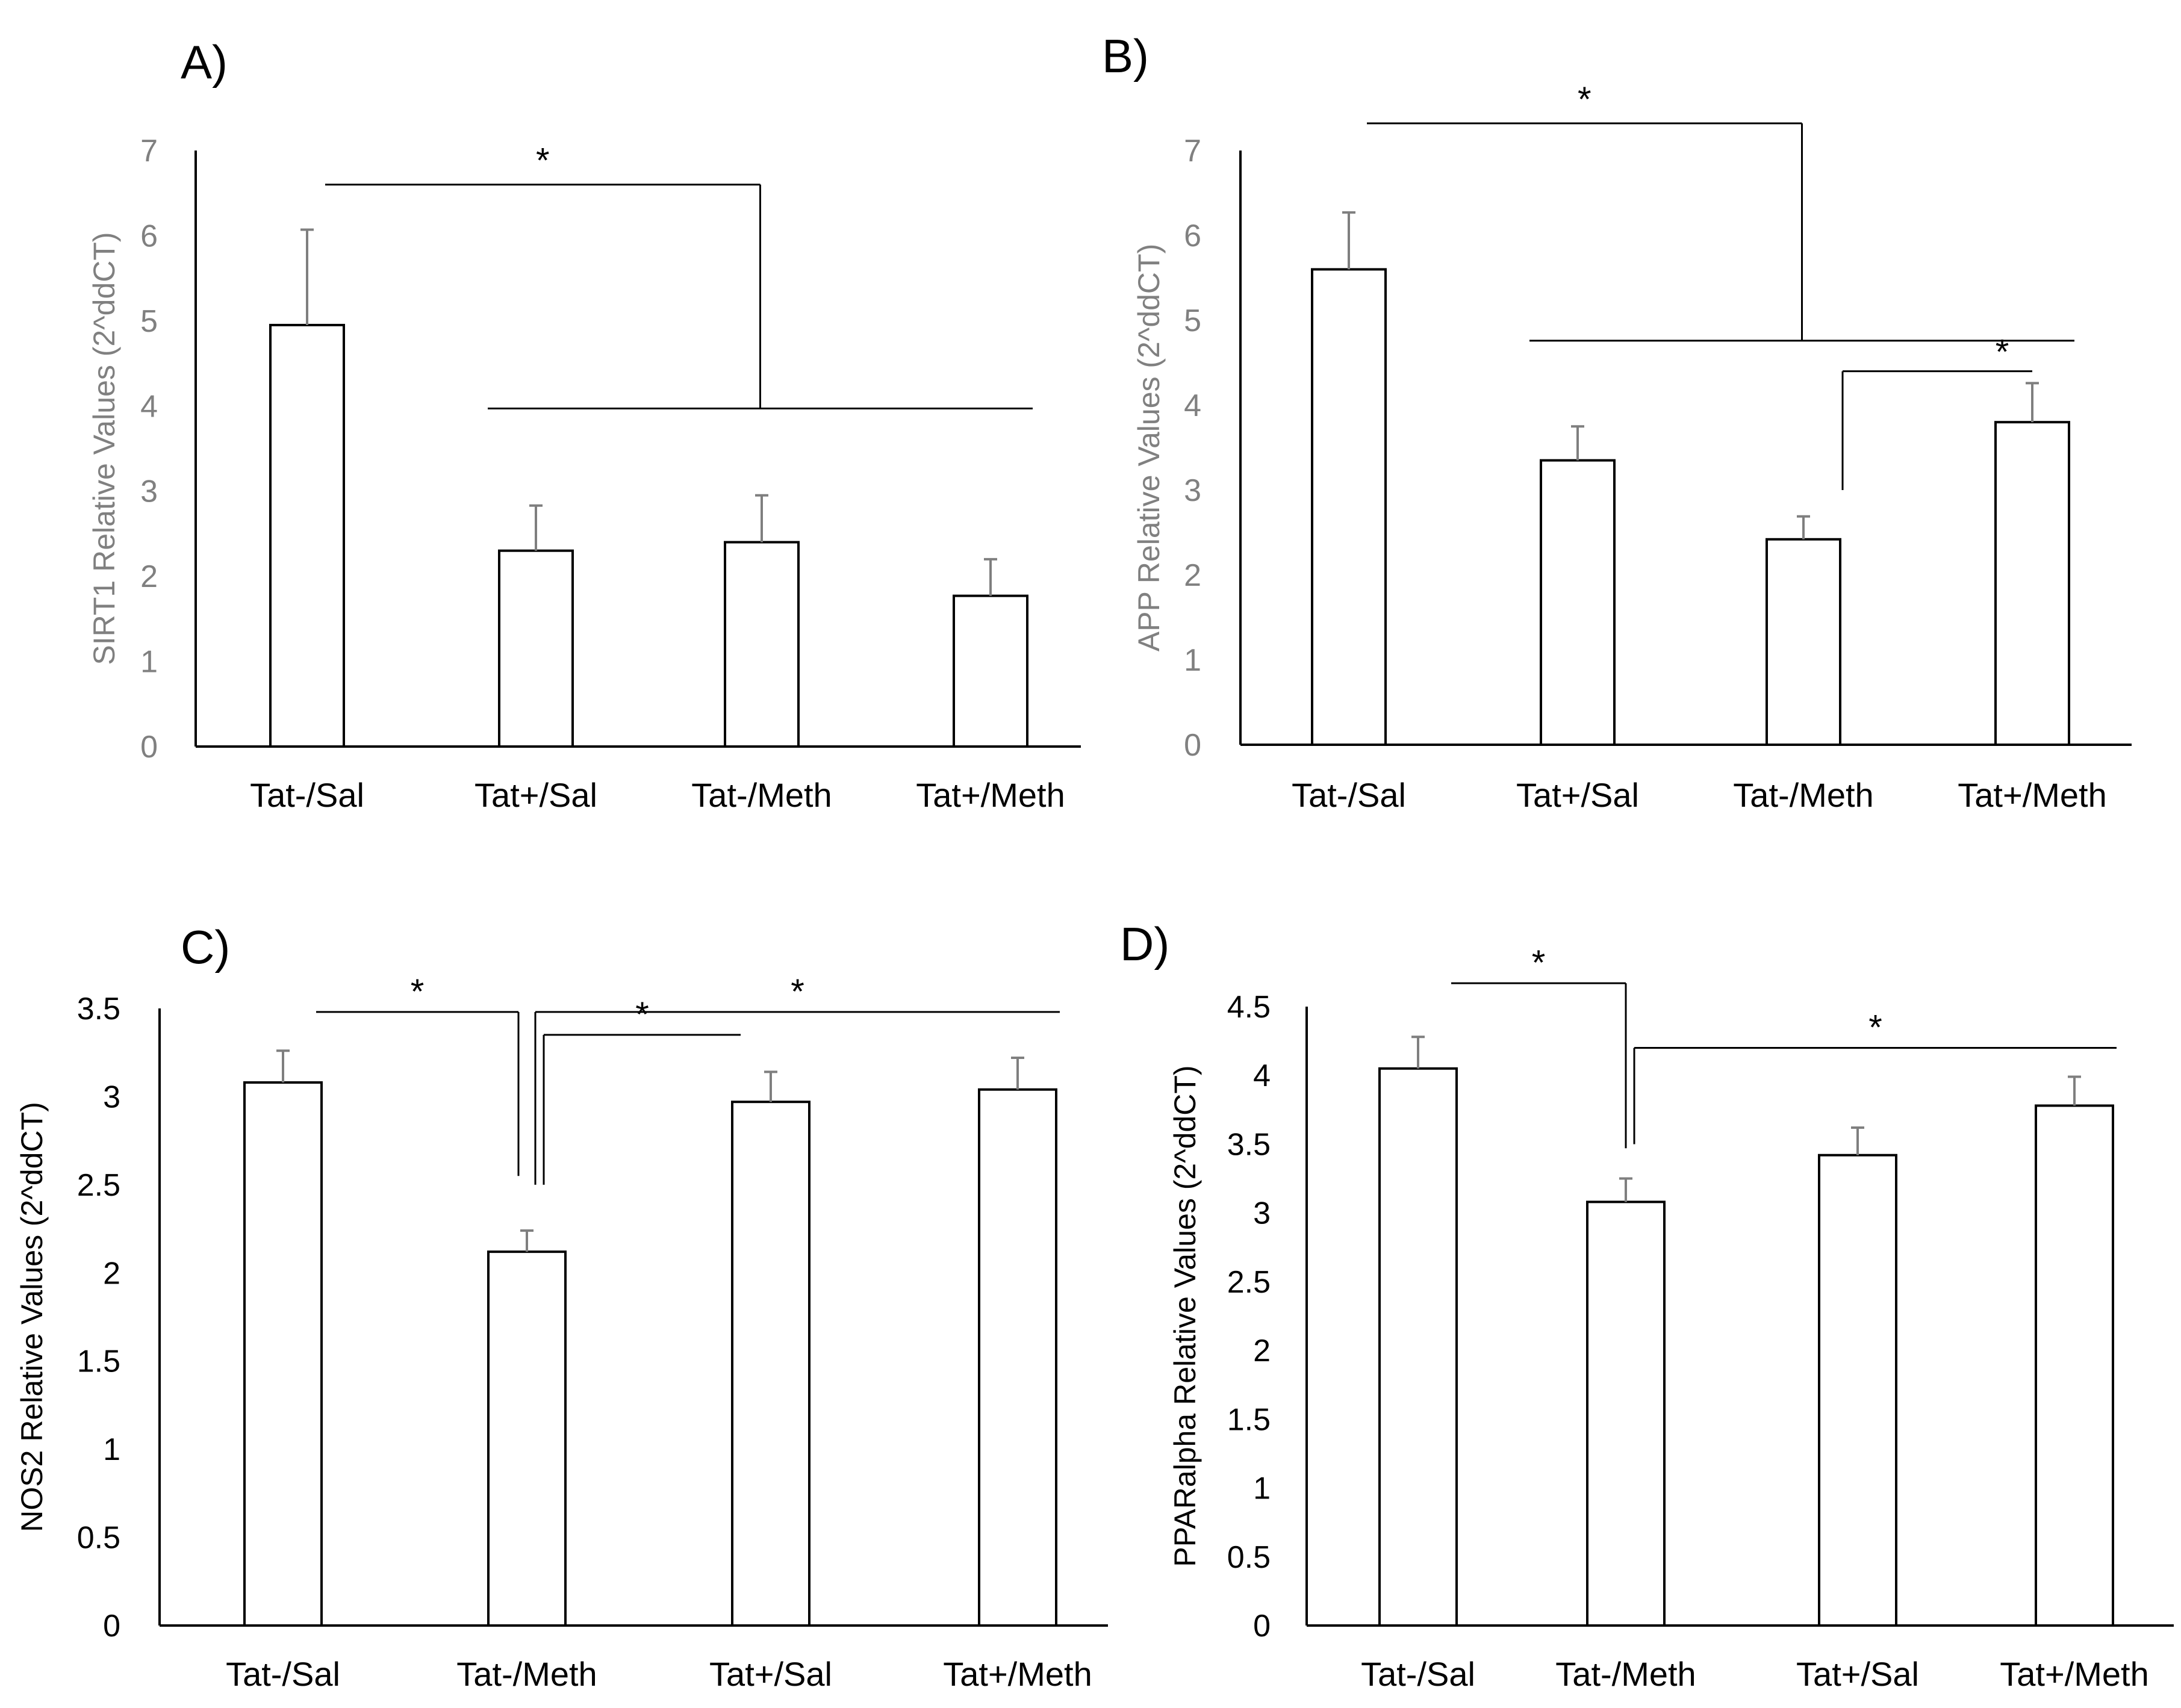 The image size is (2181, 1708). Describe the element at coordinates (1144, 944) in the screenshot. I see `panel-label: D)` at that location.